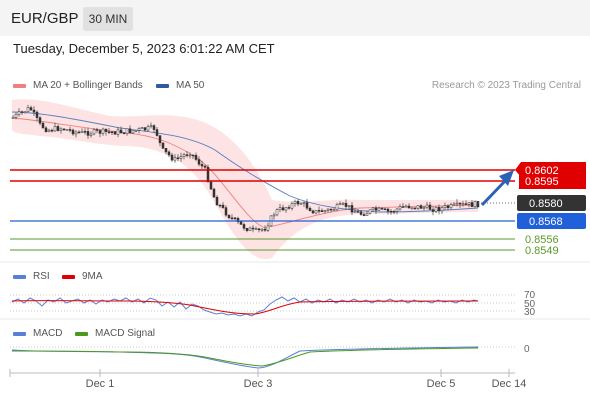 This screenshot has height=400, width=590. I want to click on resistance-1-value: 0.8595, so click(542, 182).